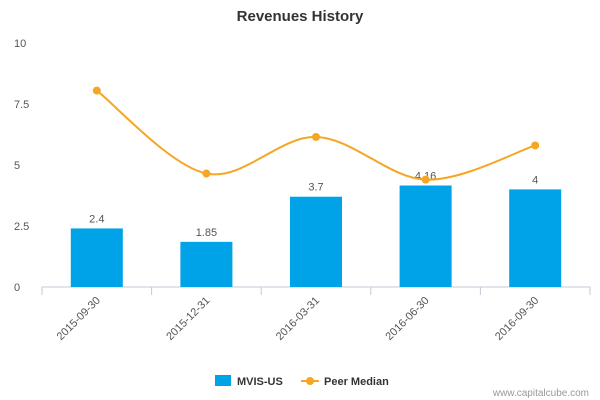 This screenshot has height=400, width=600. What do you see at coordinates (356, 382) in the screenshot?
I see `legend-label-line: Peer Median` at bounding box center [356, 382].